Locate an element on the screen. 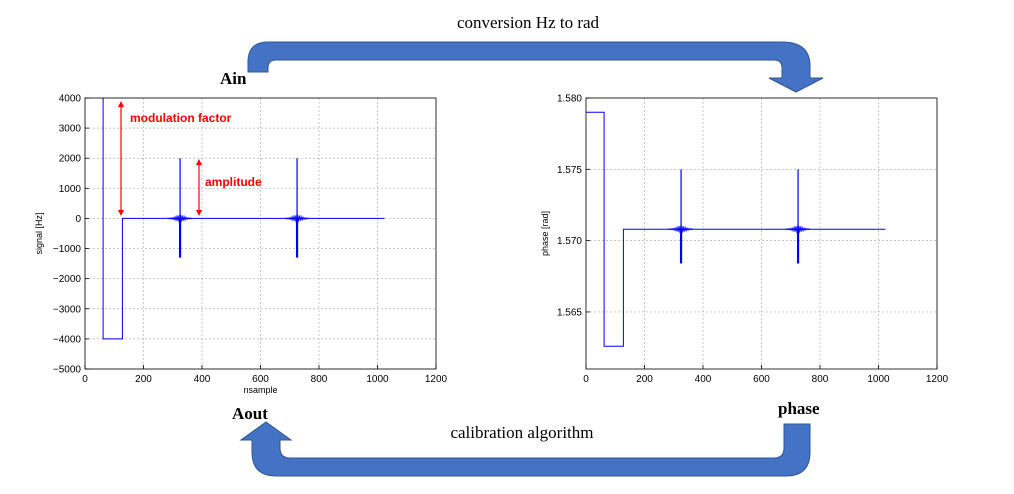 The width and height of the screenshot is (1014, 494). y-axis-label: phase [rad] is located at coordinates (545, 233).